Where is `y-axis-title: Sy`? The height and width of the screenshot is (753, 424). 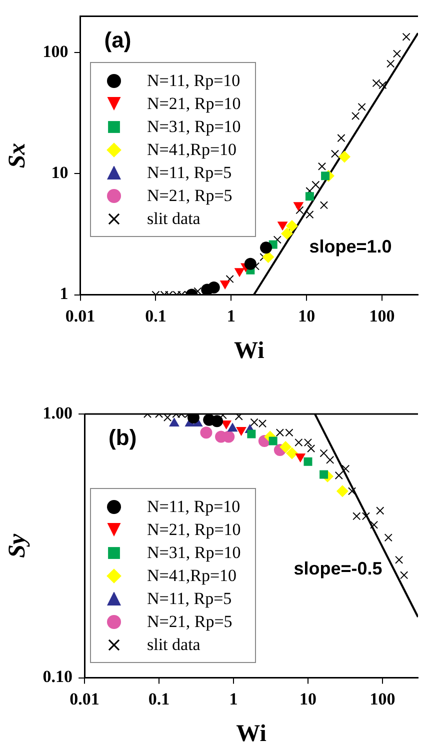 y-axis-title: Sy is located at coordinates (17, 546).